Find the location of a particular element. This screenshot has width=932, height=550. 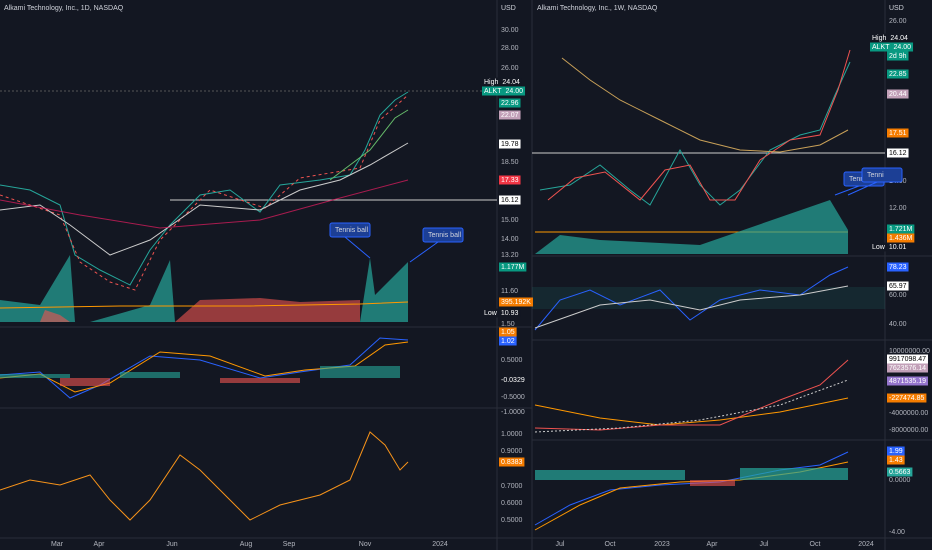

axis-label: 20.44 is located at coordinates (898, 94).